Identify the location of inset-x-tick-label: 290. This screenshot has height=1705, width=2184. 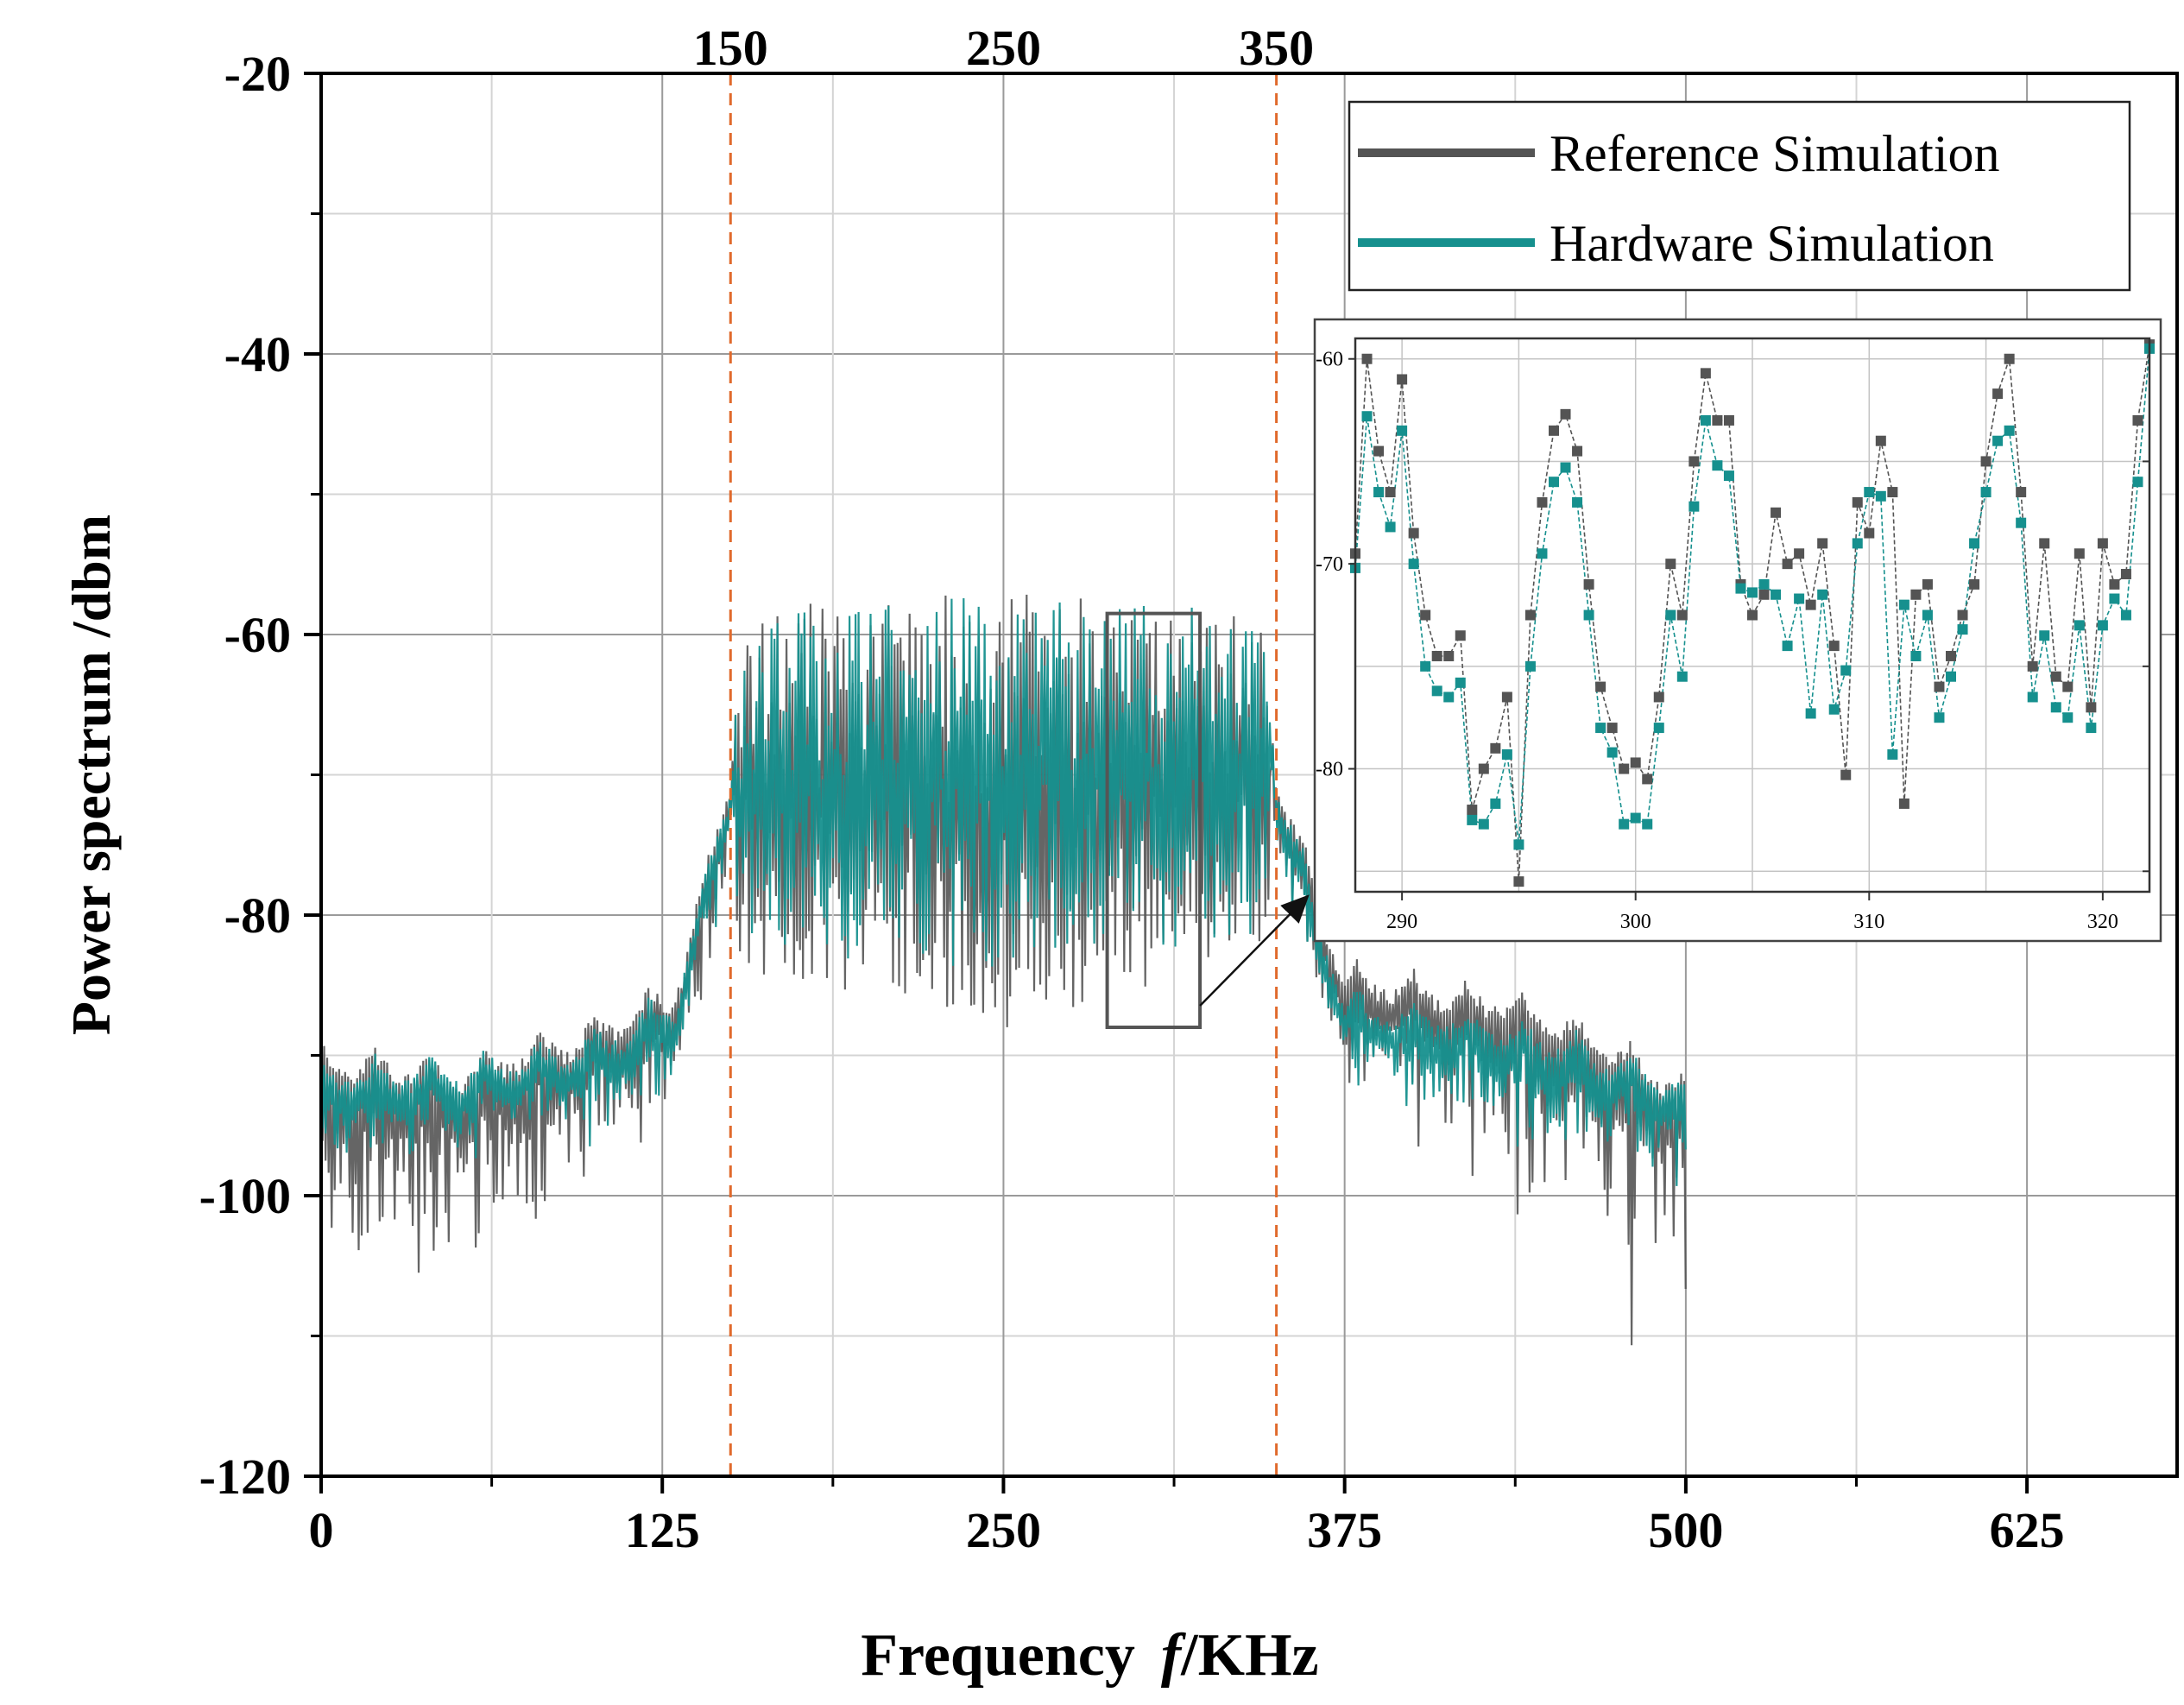
(1402, 922).